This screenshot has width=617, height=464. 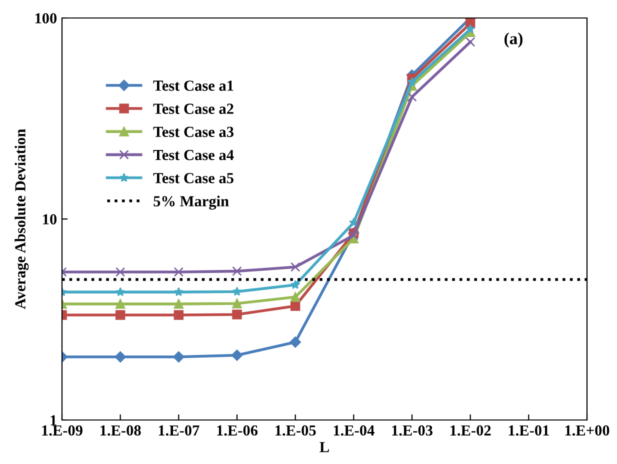 I want to click on x-tick-label: 1.E-05, so click(x=296, y=430).